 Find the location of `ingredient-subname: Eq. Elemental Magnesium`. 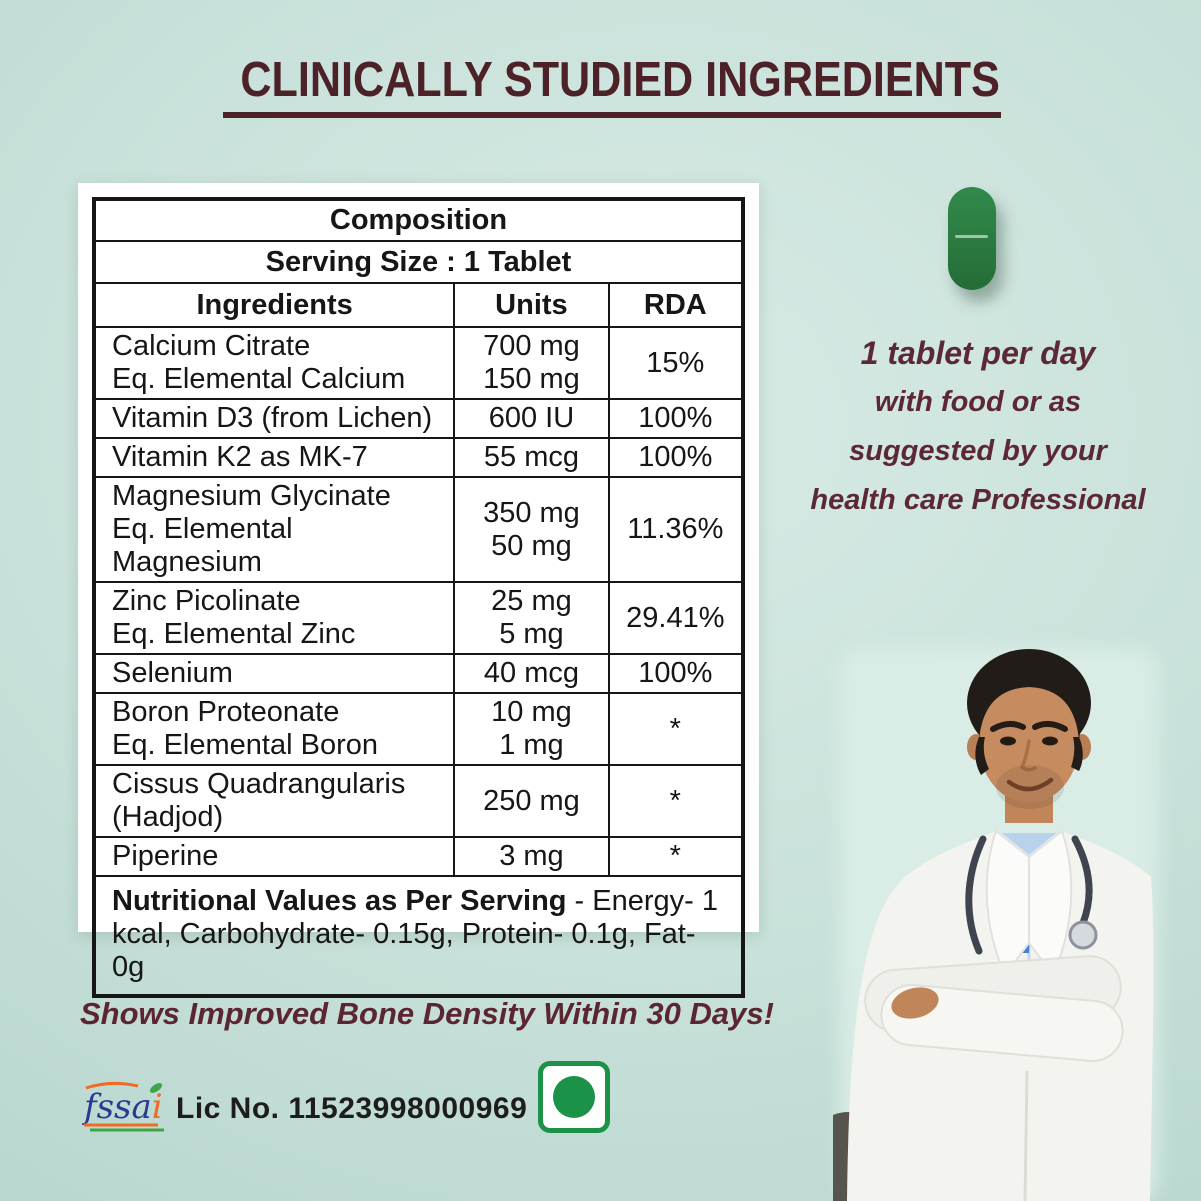

ingredient-subname: Eq. Elemental Magnesium is located at coordinates (202, 545).